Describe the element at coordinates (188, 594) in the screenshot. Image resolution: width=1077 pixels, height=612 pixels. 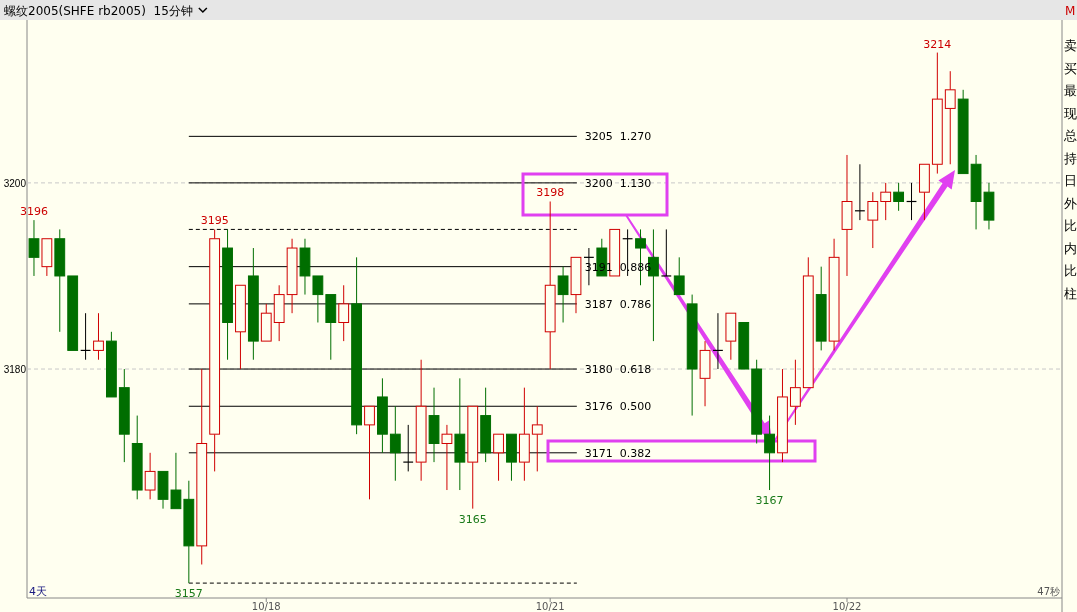
I see `annotation: 3157` at that location.